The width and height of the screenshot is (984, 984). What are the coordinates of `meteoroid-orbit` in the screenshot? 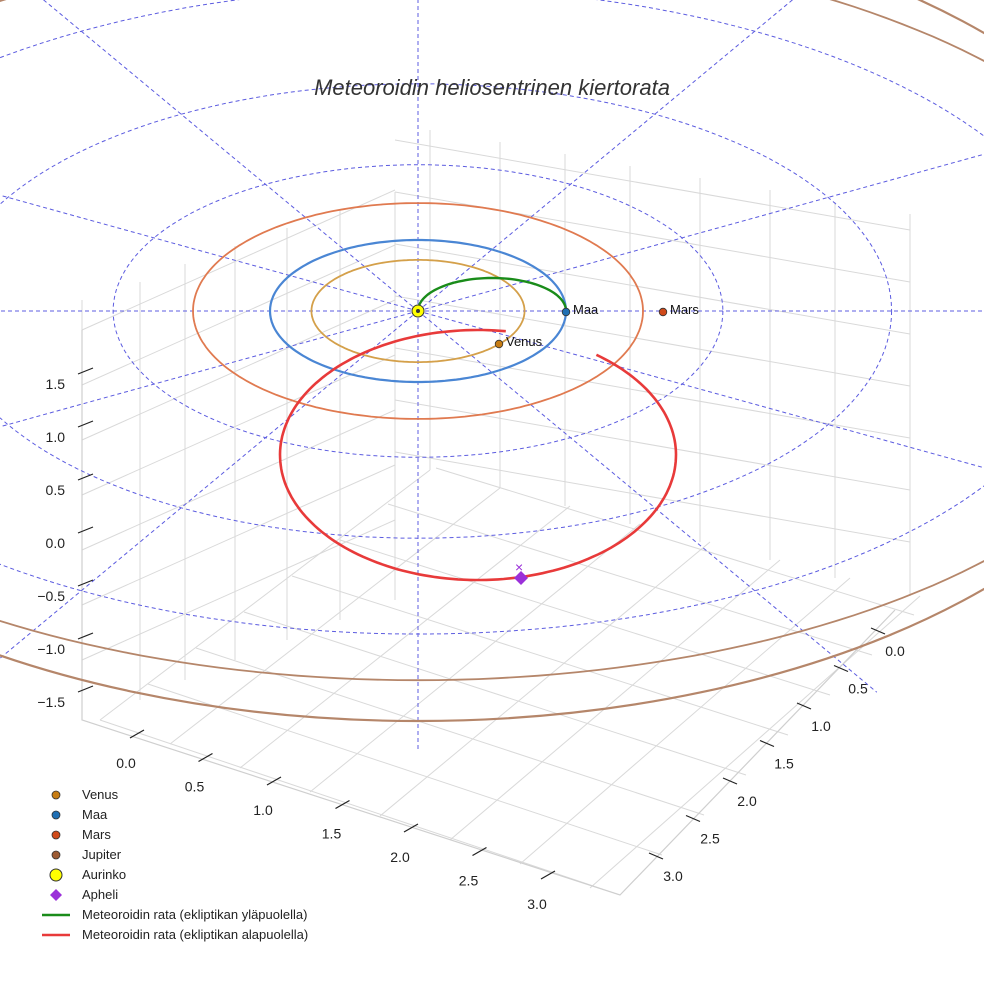 It's located at (478, 429).